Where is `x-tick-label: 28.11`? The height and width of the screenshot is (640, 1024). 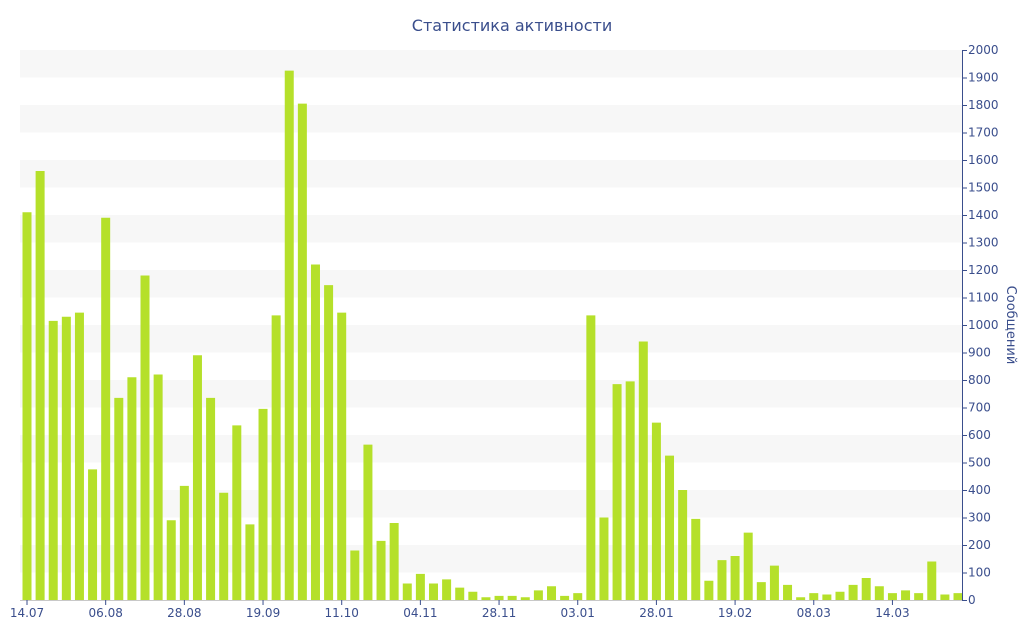 x-tick-label: 28.11 is located at coordinates (499, 613).